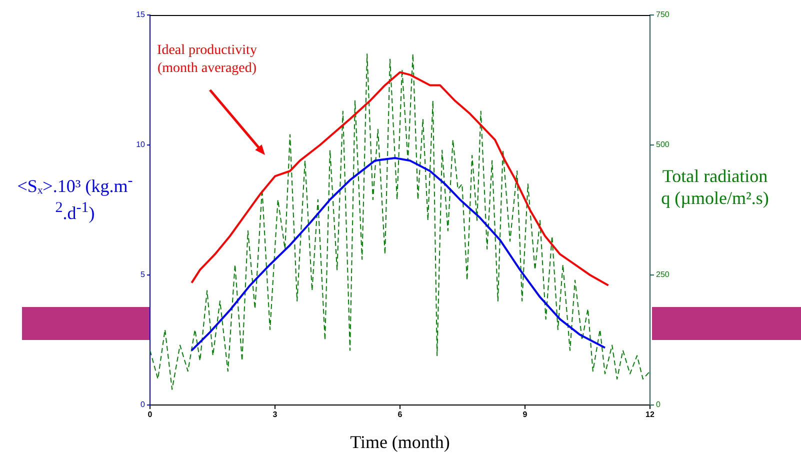 Image resolution: width=801 pixels, height=454 pixels. Describe the element at coordinates (400, 442) in the screenshot. I see `x-axis-title: Time (month)` at that location.